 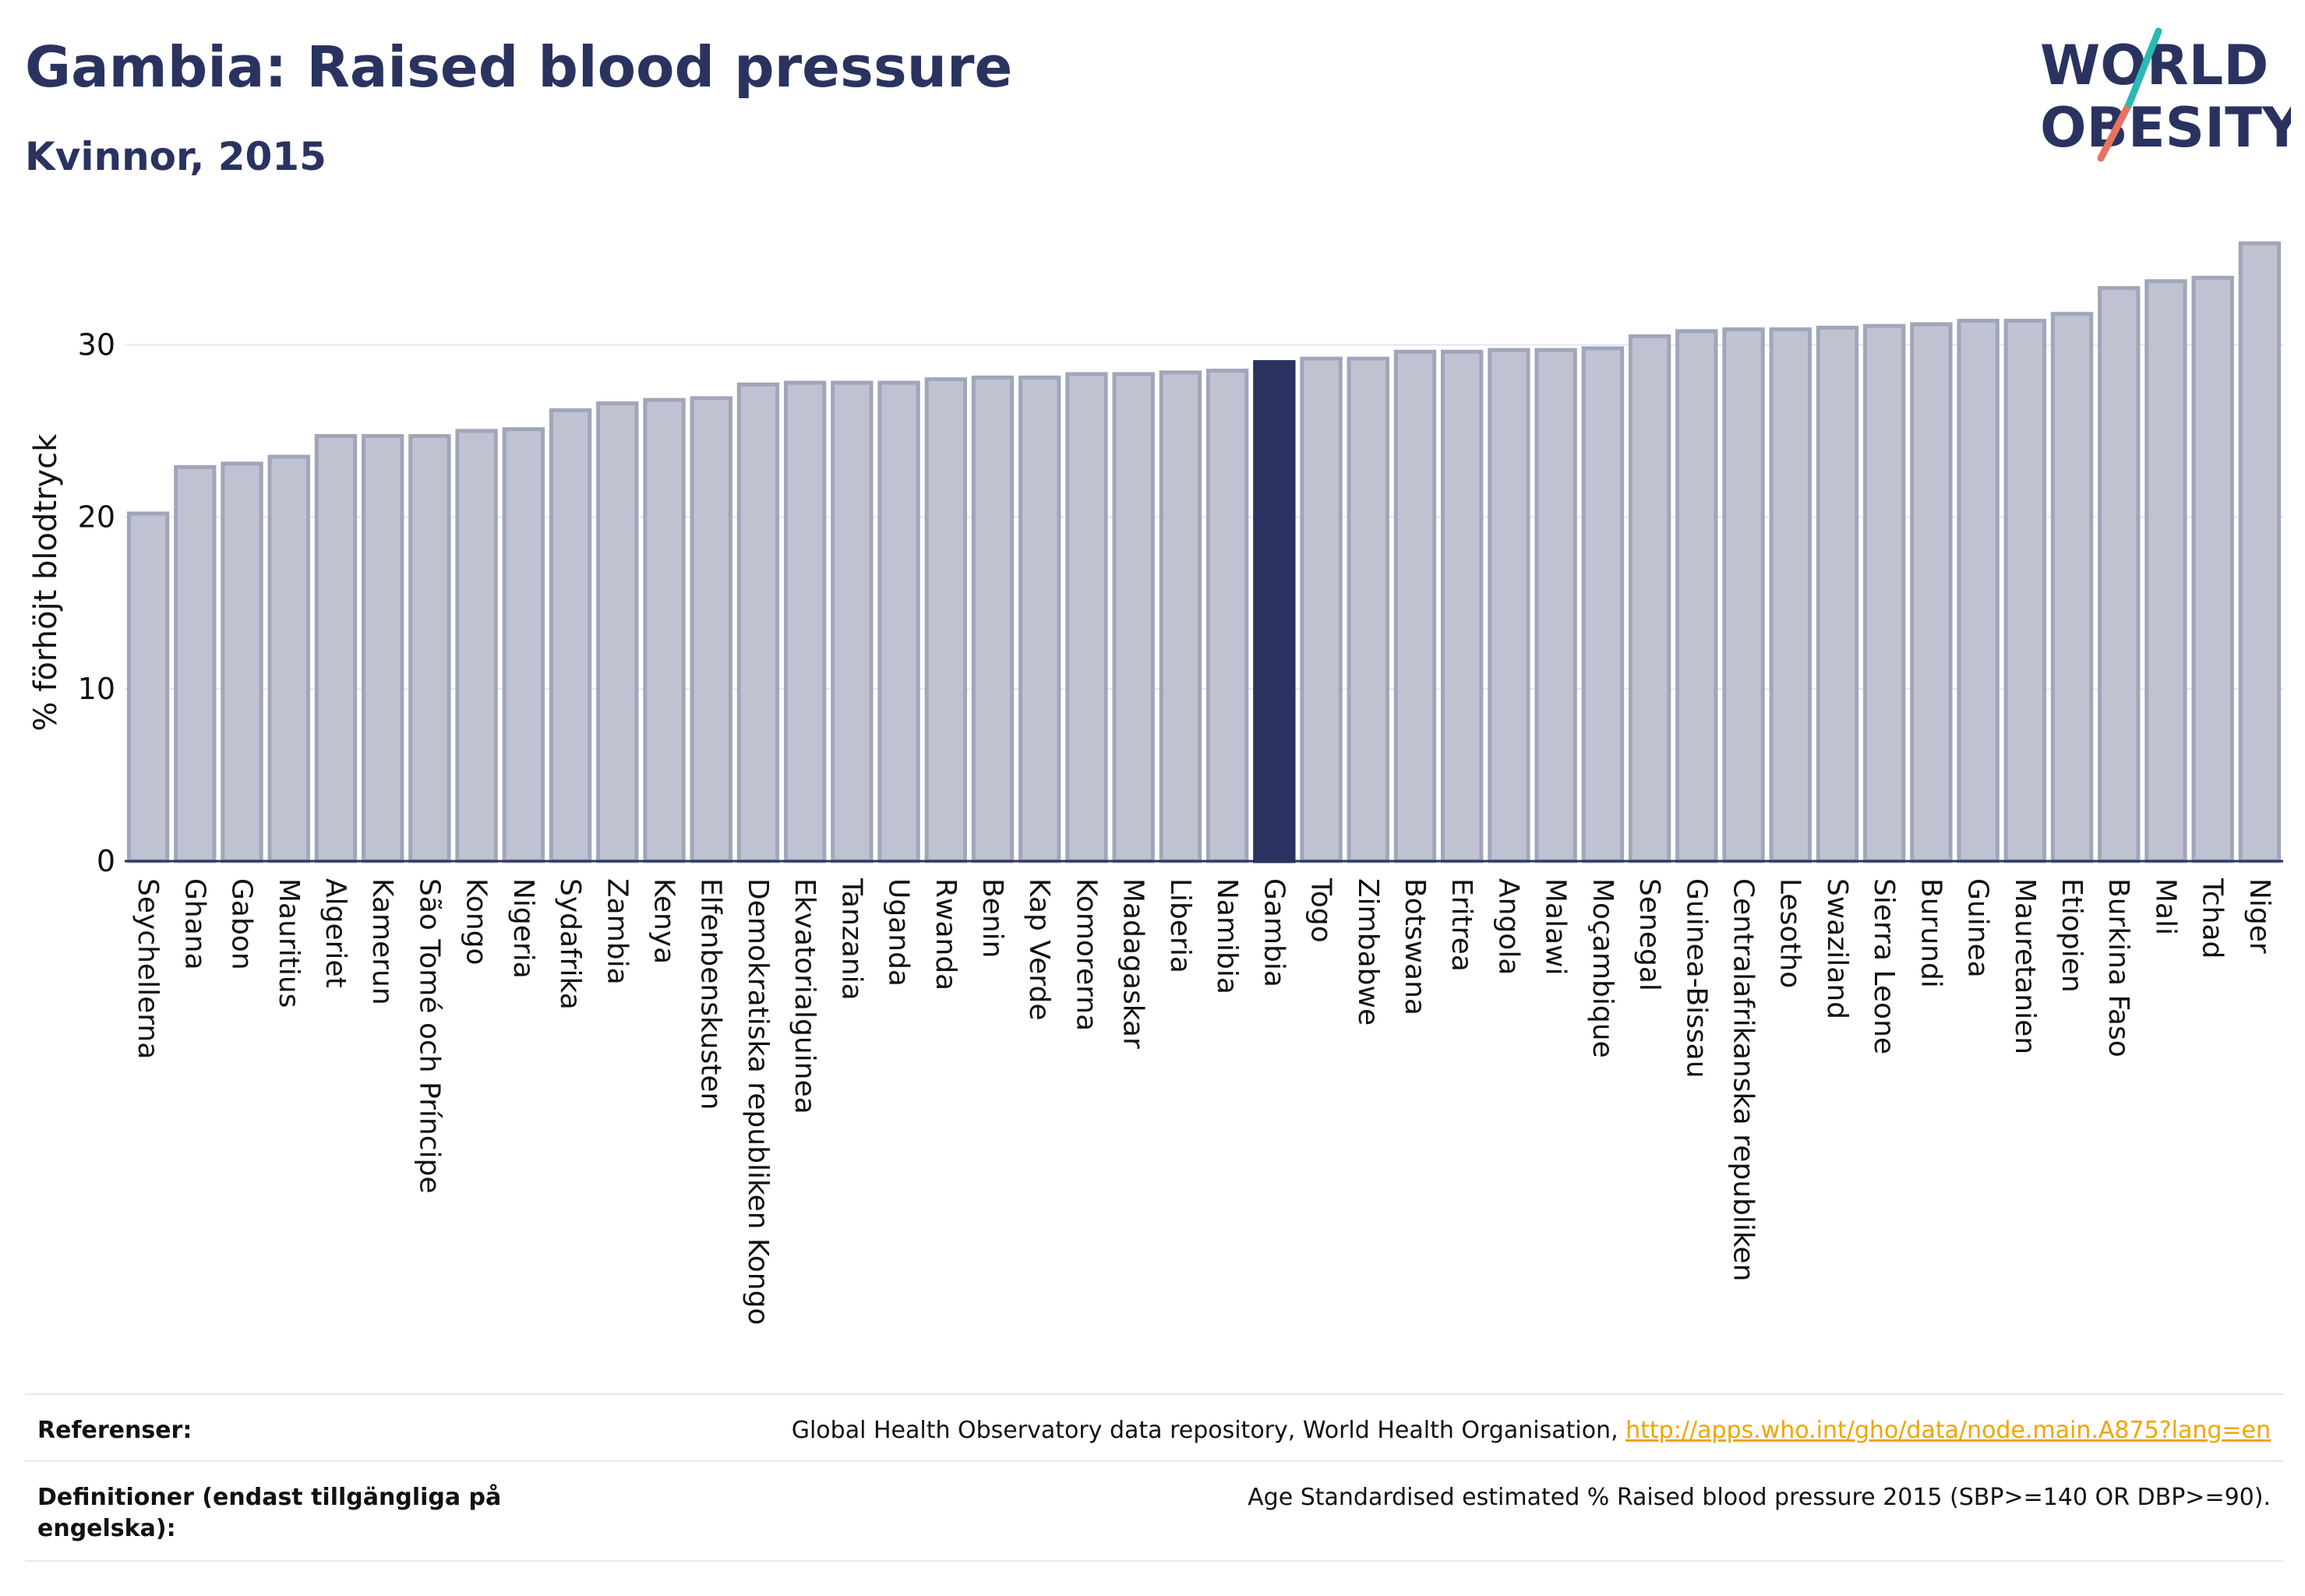 I want to click on bar-demokratiska-republiken-kongo, so click(x=758, y=622).